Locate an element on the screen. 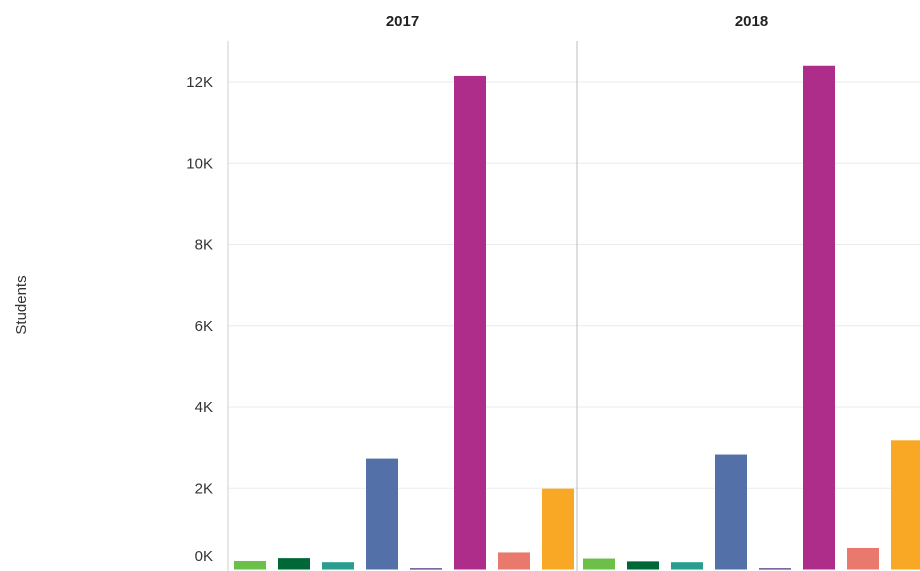 The height and width of the screenshot is (571, 920). panel-title: 2017 is located at coordinates (402, 21).